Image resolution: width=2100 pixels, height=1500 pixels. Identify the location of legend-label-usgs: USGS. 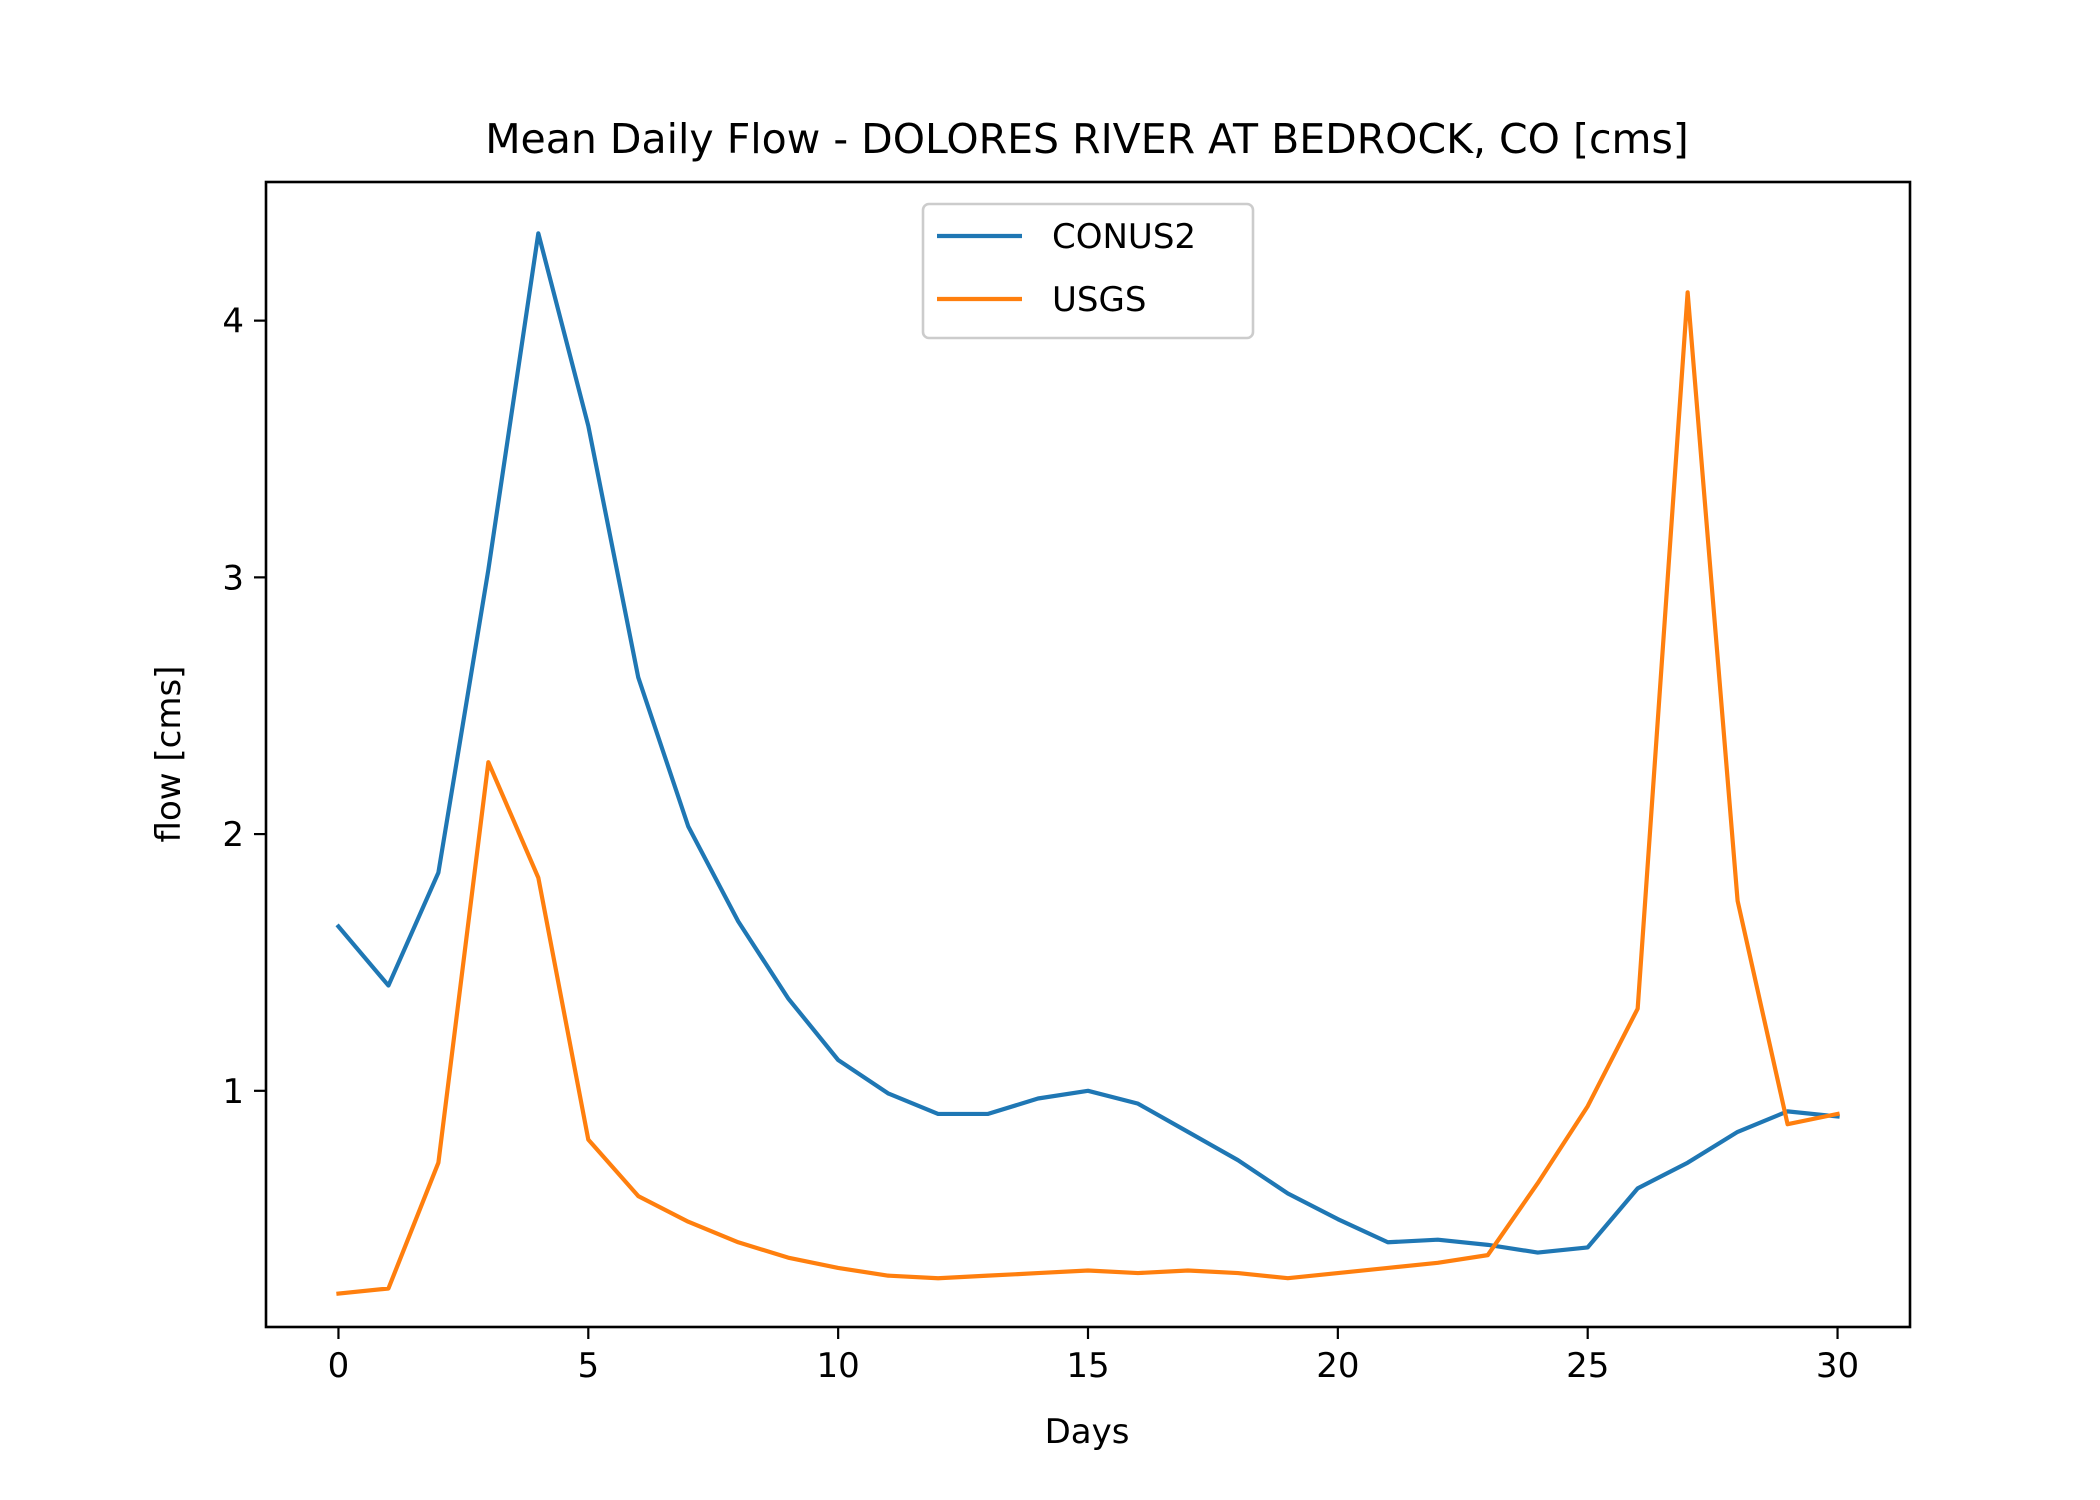
(1099, 300).